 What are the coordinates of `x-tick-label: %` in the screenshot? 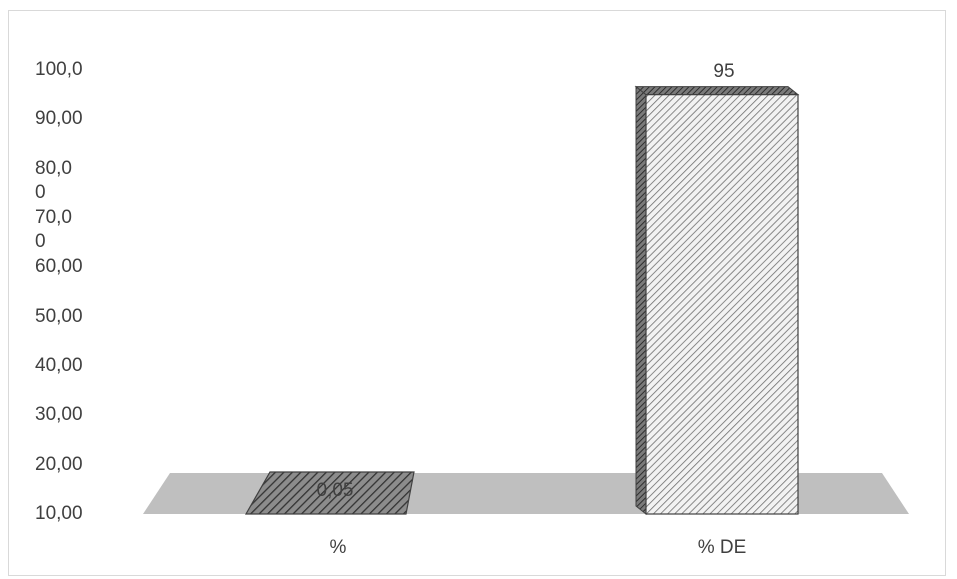 It's located at (338, 547).